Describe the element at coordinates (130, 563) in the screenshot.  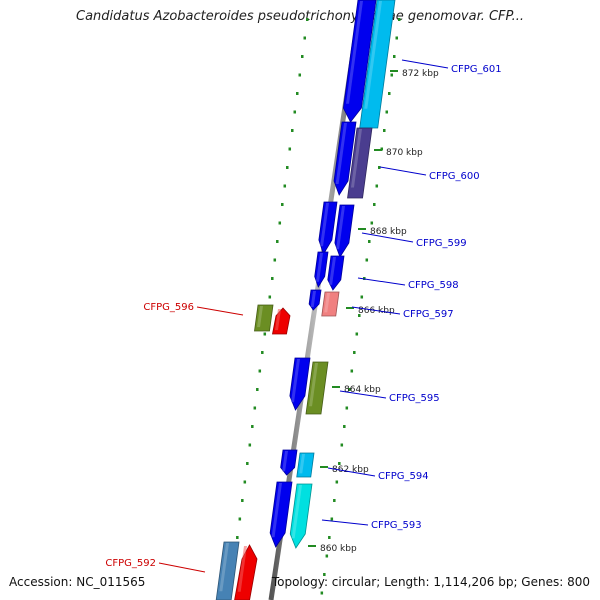
I see `gene-label: CFPG_592` at that location.